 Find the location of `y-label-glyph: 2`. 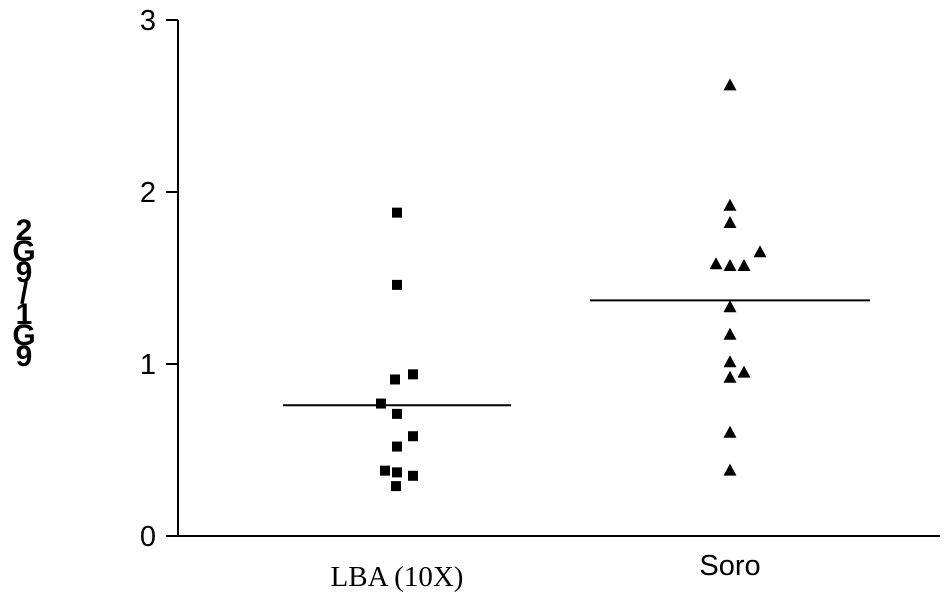

y-label-glyph: 2 is located at coordinates (24, 230).